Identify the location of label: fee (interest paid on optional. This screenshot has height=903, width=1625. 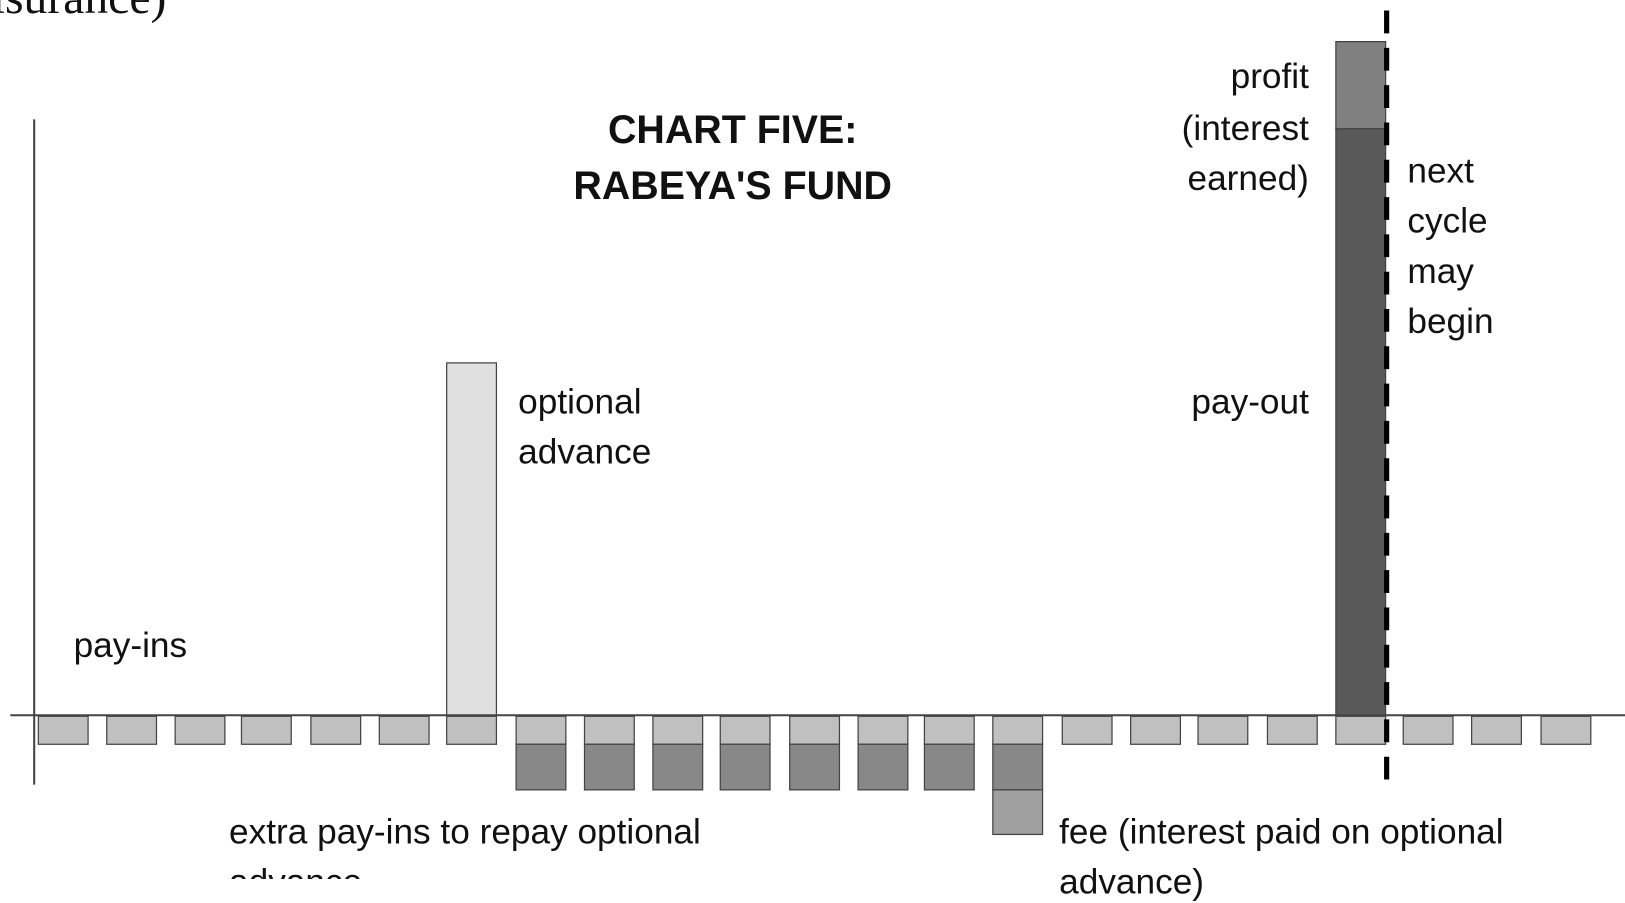
(1281, 832).